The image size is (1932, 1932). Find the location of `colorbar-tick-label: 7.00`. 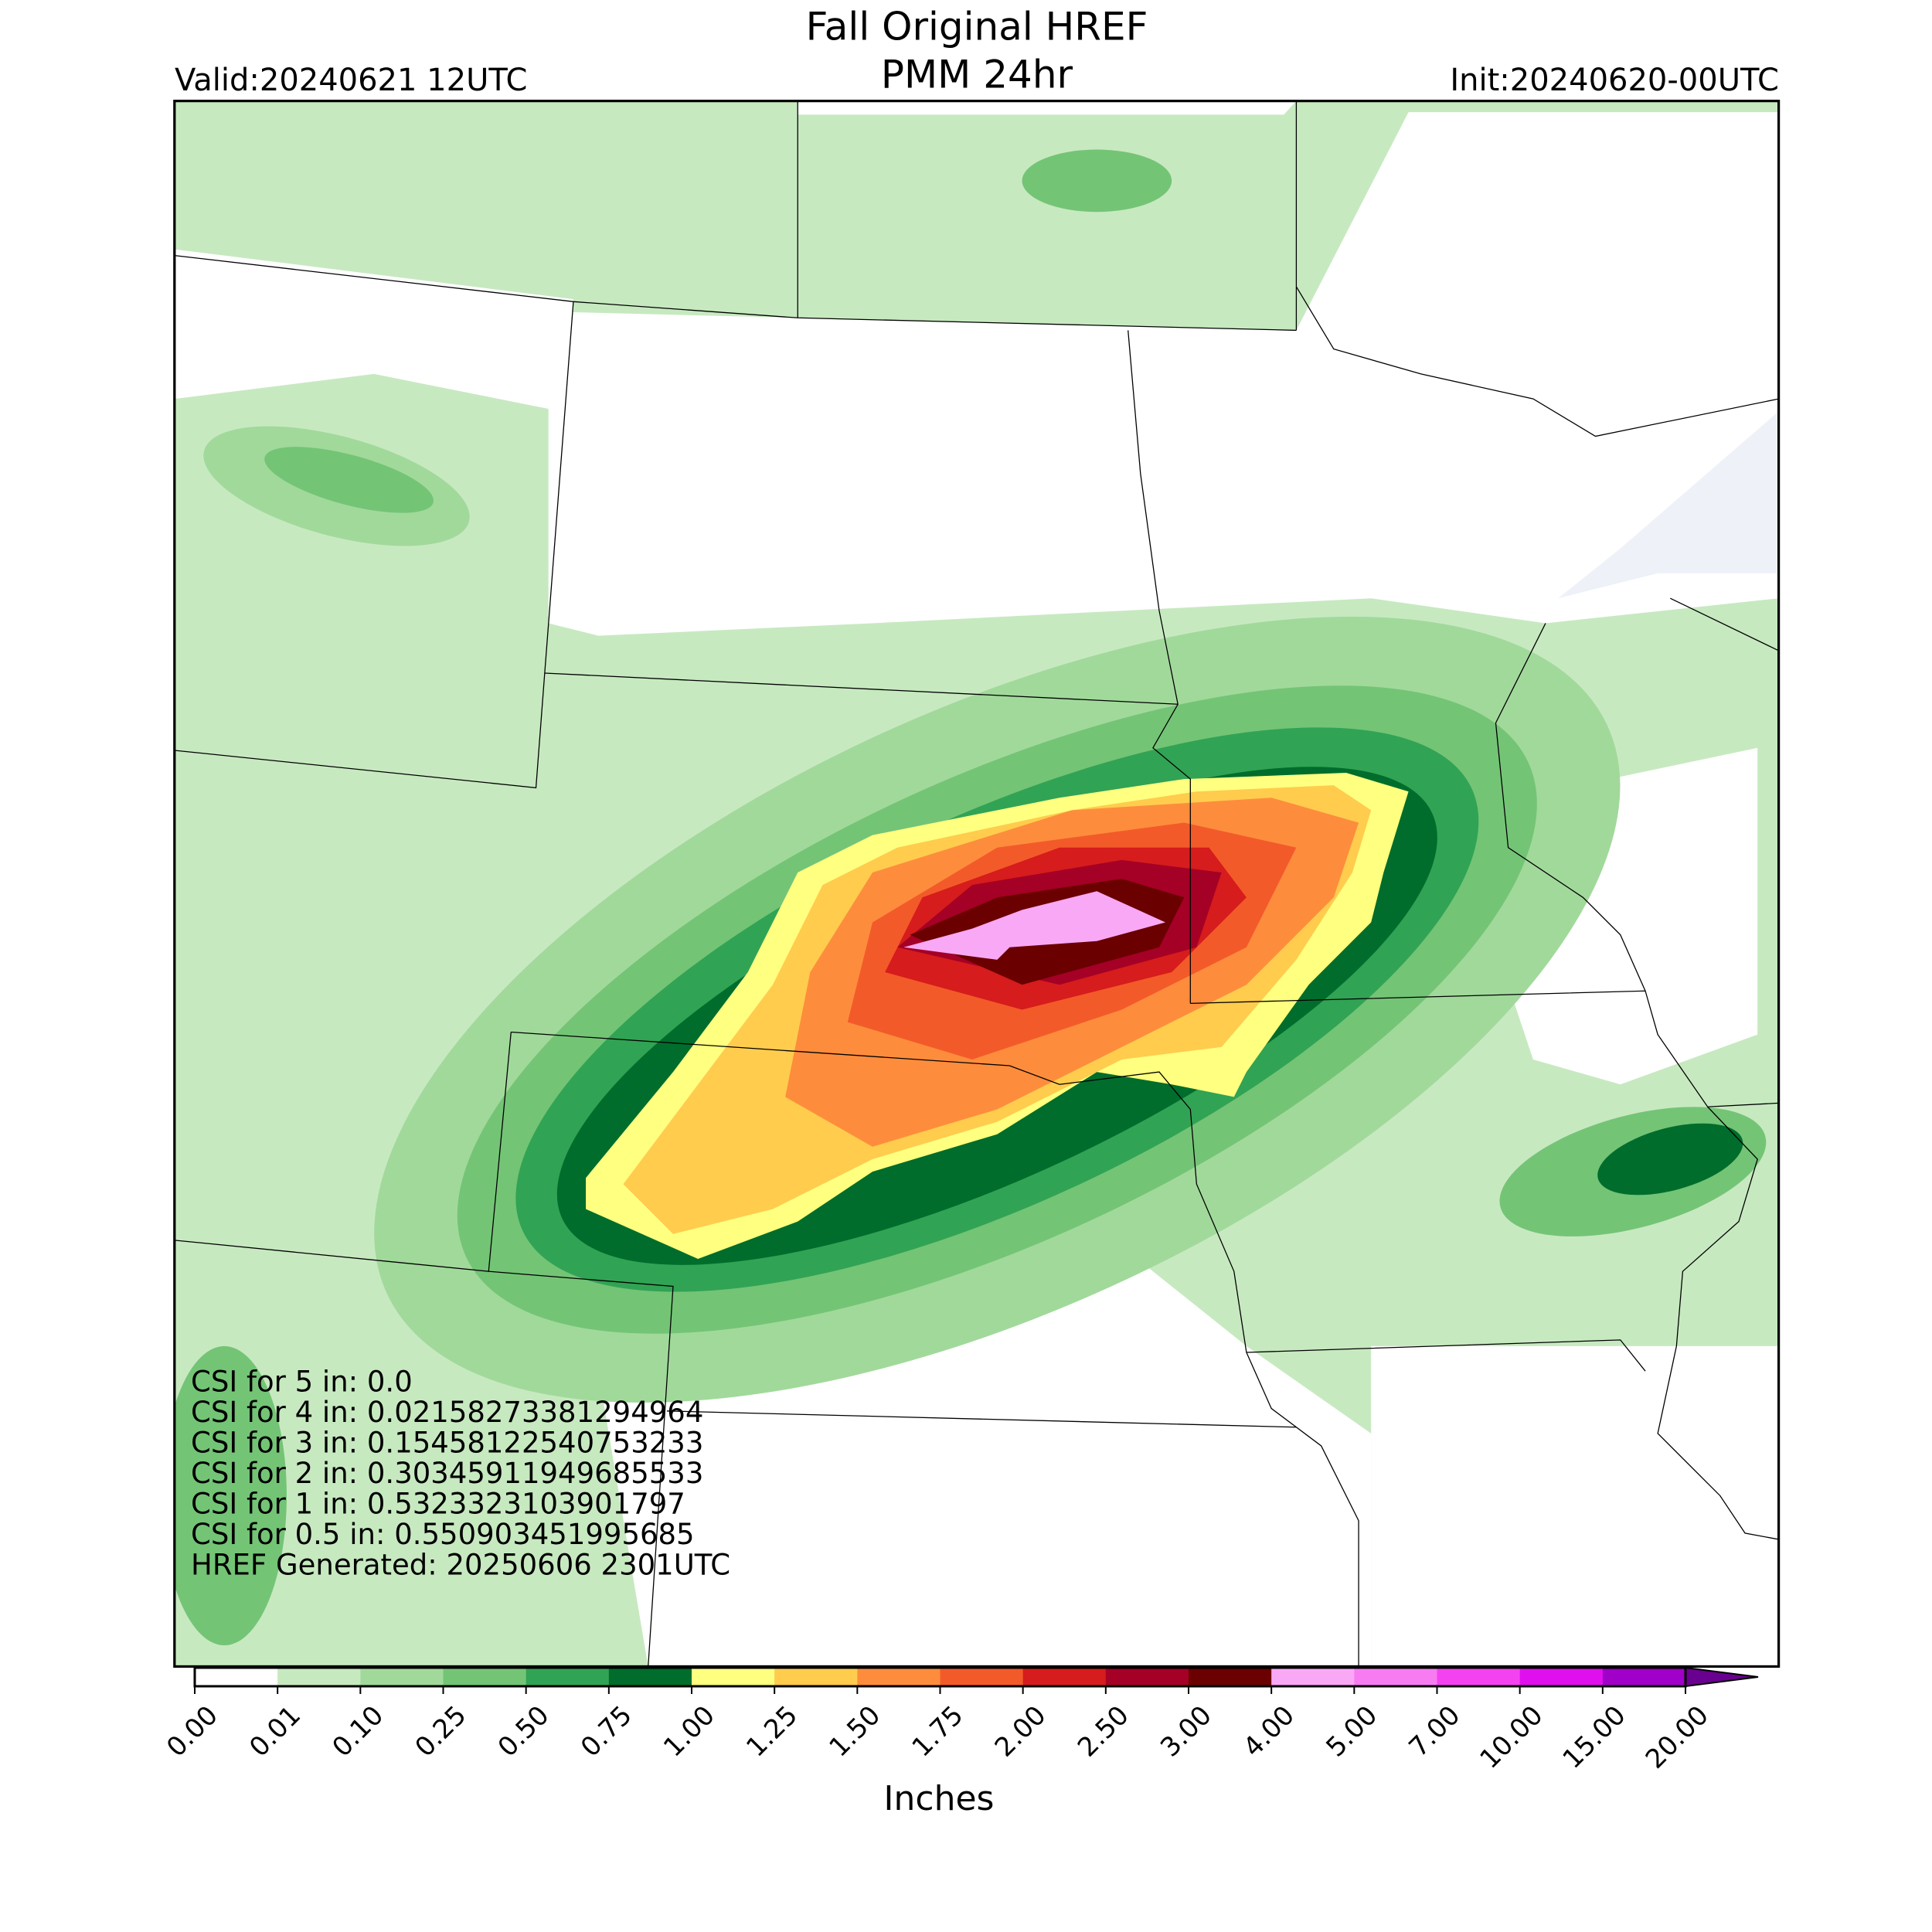

colorbar-tick-label: 7.00 is located at coordinates (1435, 1732).